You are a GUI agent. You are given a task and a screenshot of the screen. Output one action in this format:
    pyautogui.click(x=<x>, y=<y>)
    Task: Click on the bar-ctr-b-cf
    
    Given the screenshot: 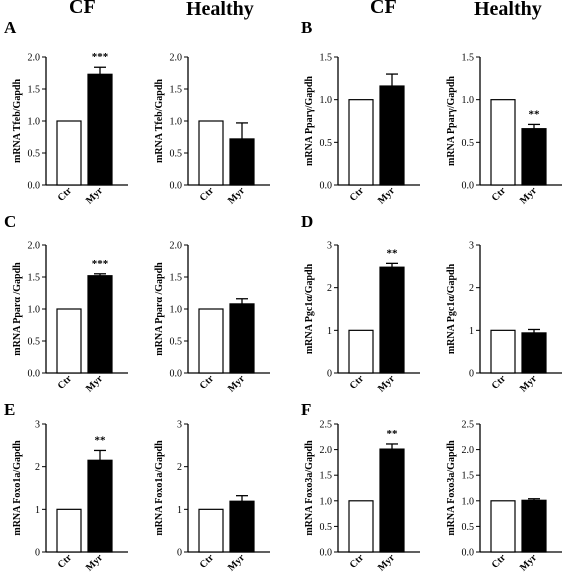 What is the action you would take?
    pyautogui.click(x=361, y=142)
    